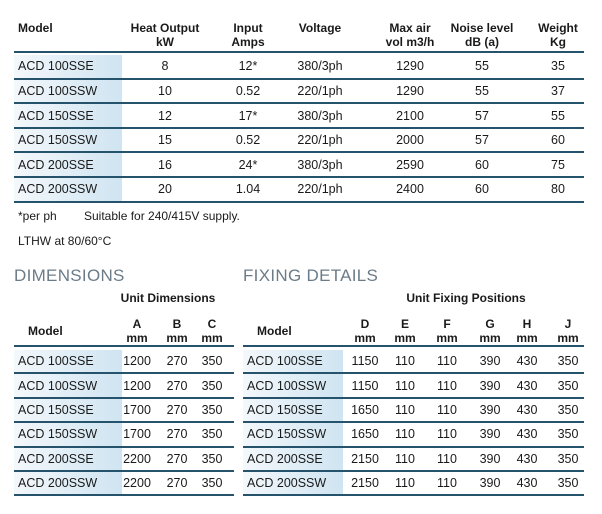  I want to click on column-header: dB (a), so click(482, 42).